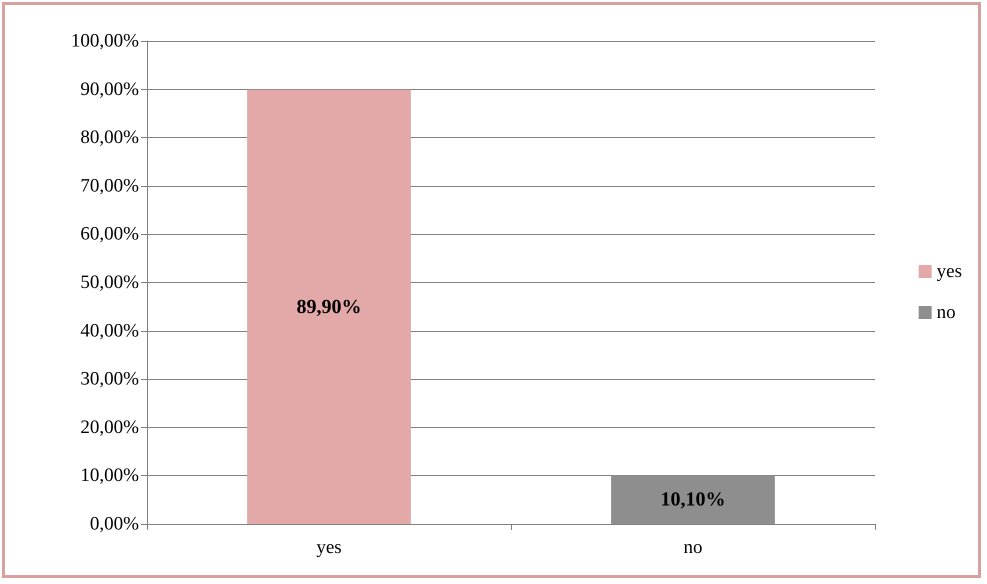  What do you see at coordinates (110, 427) in the screenshot?
I see `y-tick-label: 20,00%` at bounding box center [110, 427].